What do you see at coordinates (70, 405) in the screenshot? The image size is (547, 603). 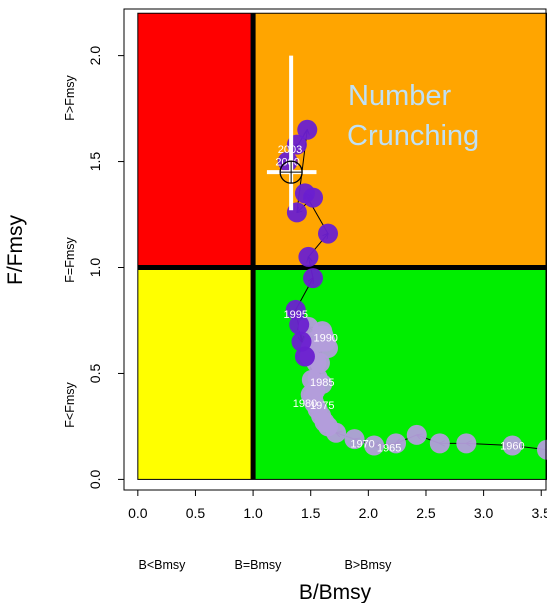 I see `y-zone-label-below: F<Fmsy` at bounding box center [70, 405].